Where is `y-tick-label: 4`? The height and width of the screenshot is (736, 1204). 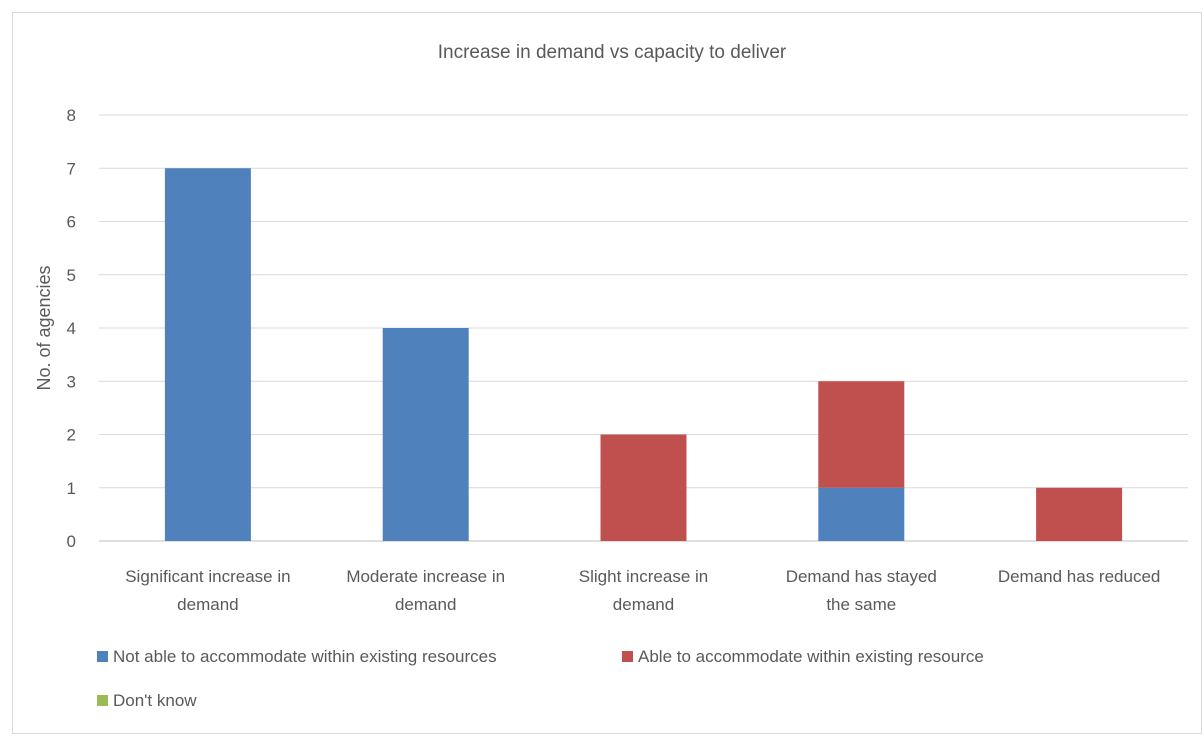 y-tick-label: 4 is located at coordinates (71, 328).